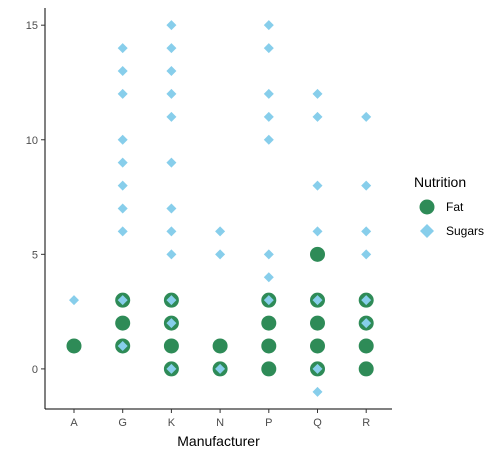 Image resolution: width=499 pixels, height=453 pixels. Describe the element at coordinates (35, 255) in the screenshot. I see `y-tick-label: 5` at that location.